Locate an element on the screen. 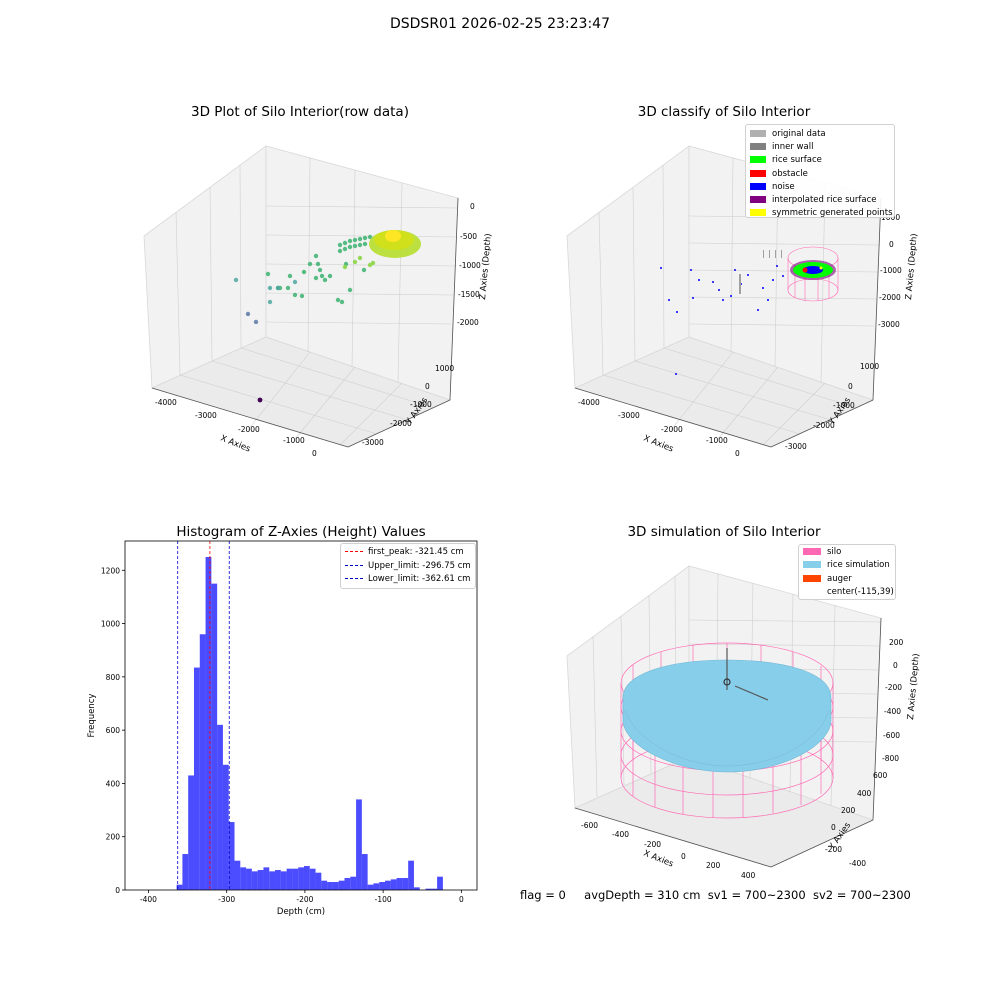 This screenshot has height=1000, width=1000. histogram-vlines is located at coordinates (203, 715).